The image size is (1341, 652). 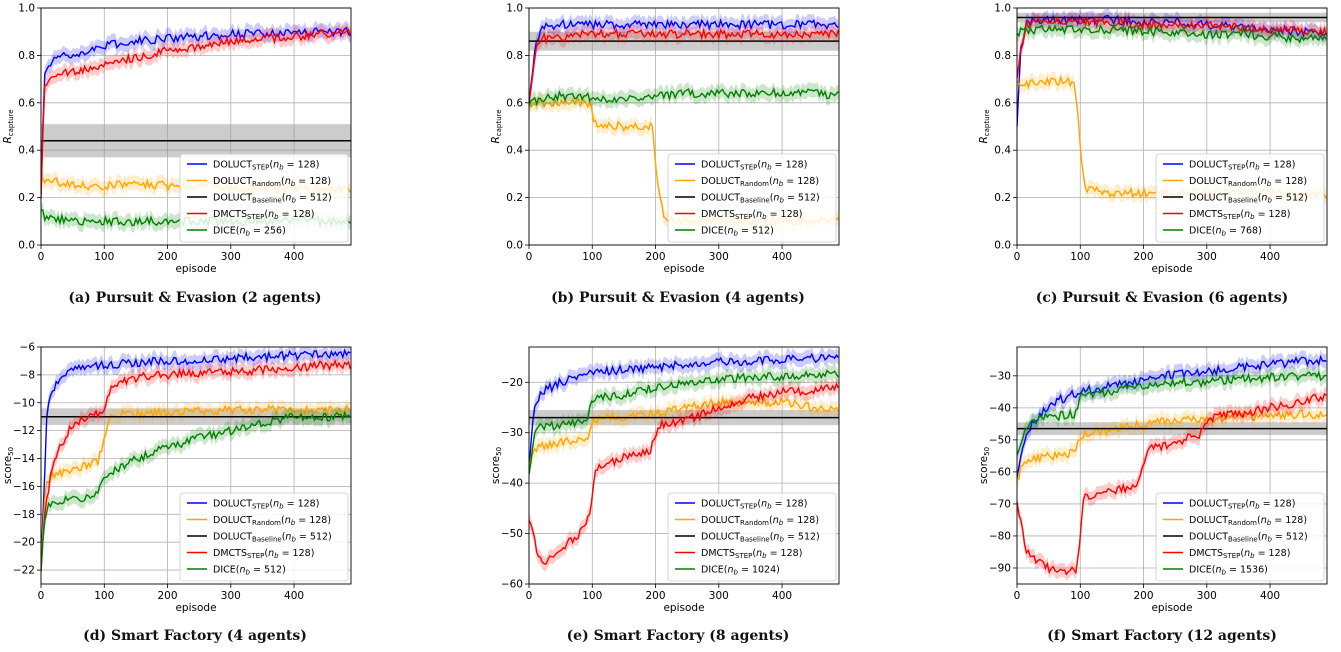 What do you see at coordinates (1000, 568) in the screenshot?
I see `y-tick-label: −90` at bounding box center [1000, 568].